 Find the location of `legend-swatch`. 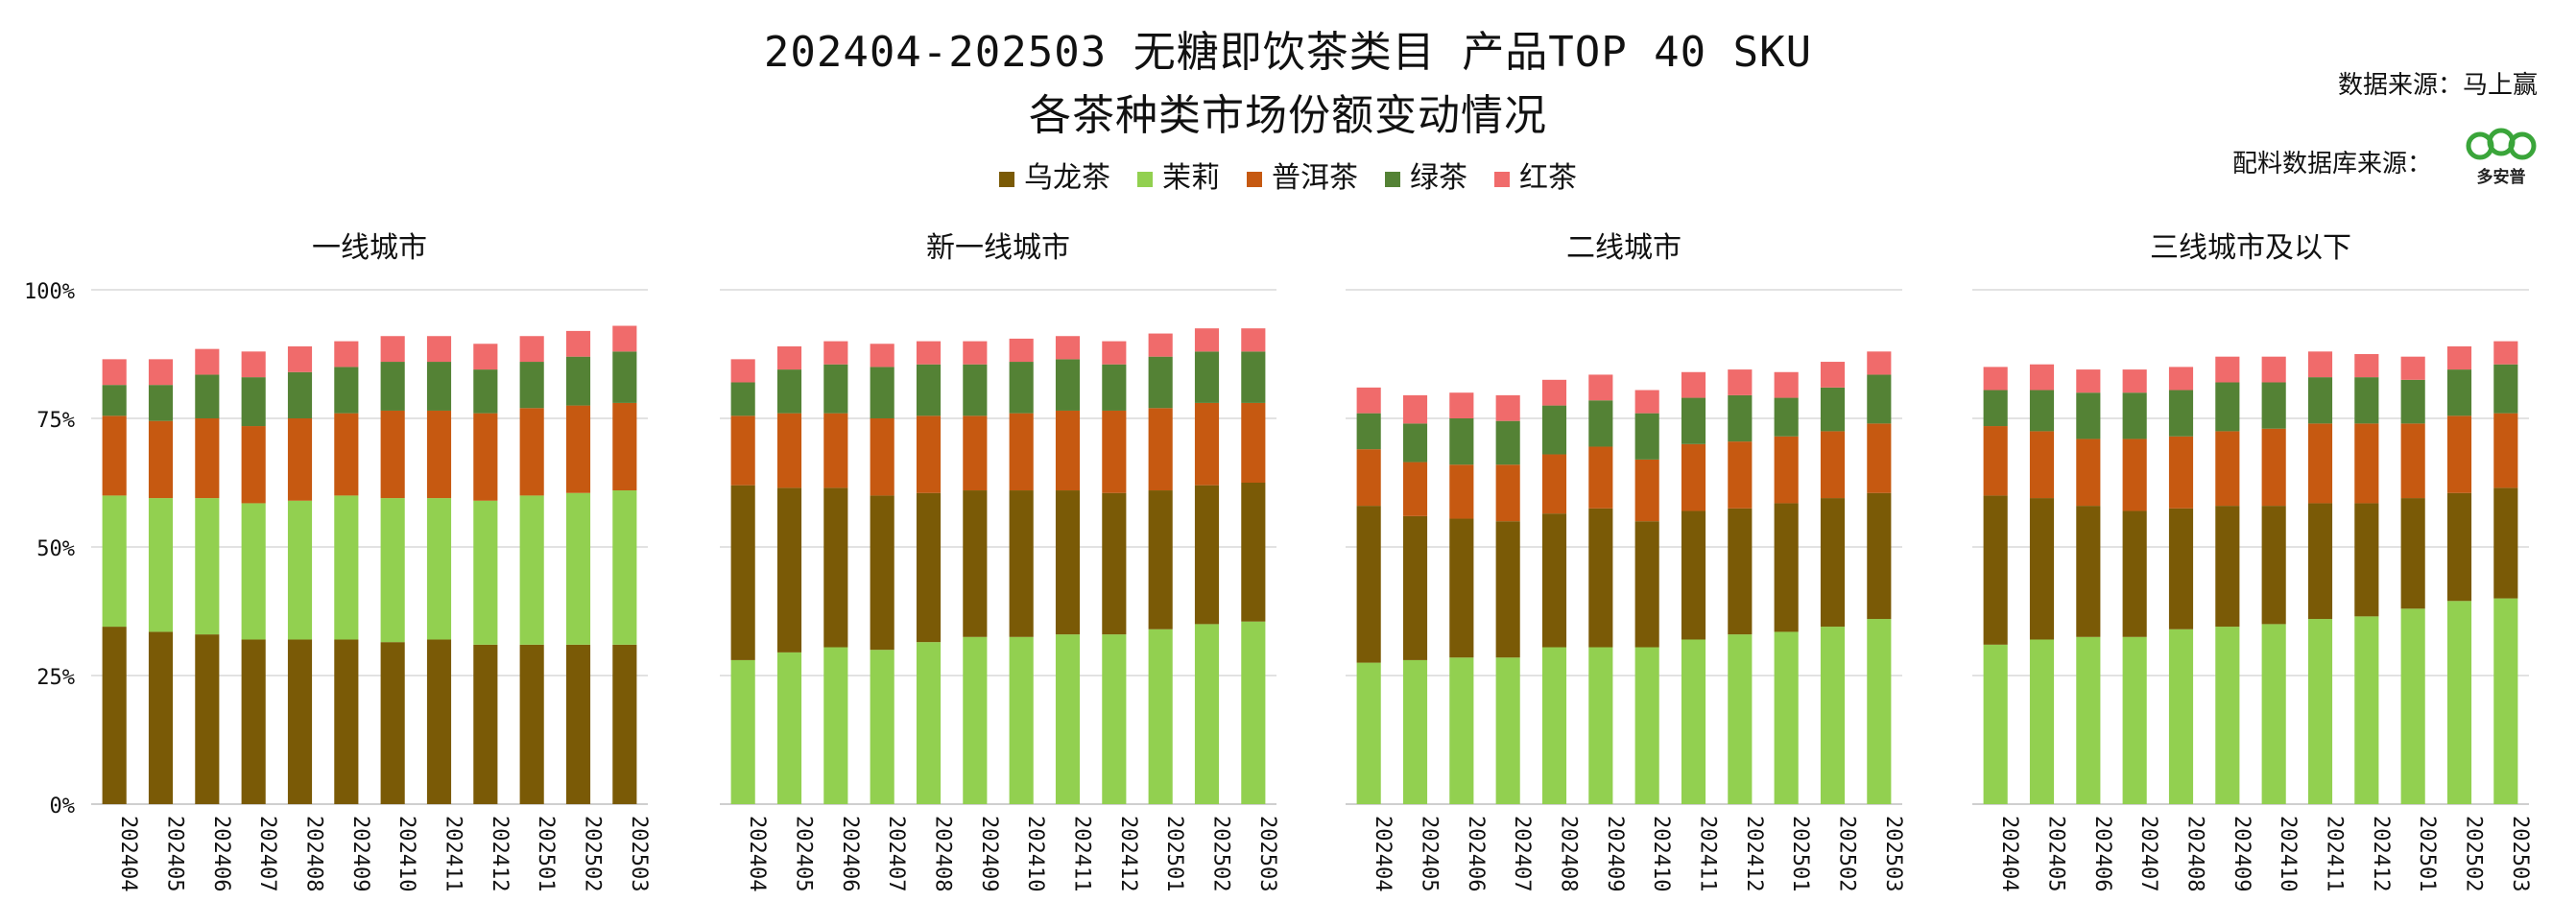

legend-swatch is located at coordinates (1254, 179).